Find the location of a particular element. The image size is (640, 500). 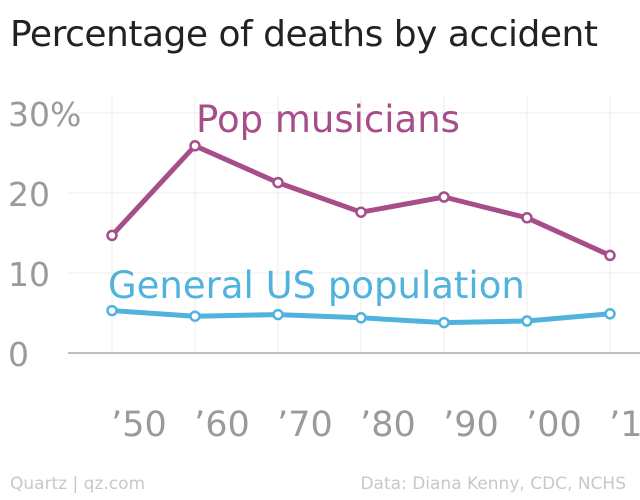

x-tick-label: ’70 is located at coordinates (305, 425).